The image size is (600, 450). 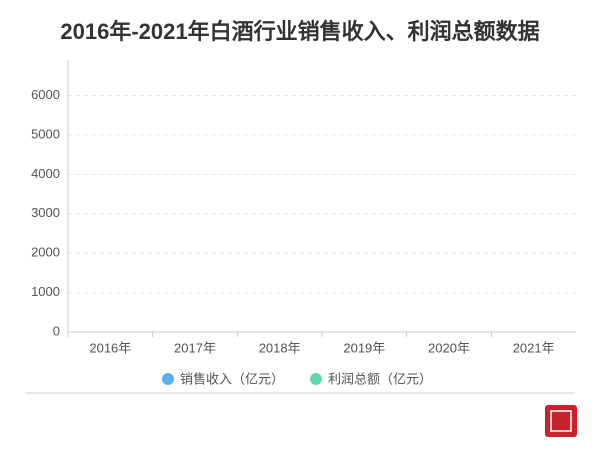 I want to click on legend-label: 利润总额（亿元）, so click(x=380, y=378).